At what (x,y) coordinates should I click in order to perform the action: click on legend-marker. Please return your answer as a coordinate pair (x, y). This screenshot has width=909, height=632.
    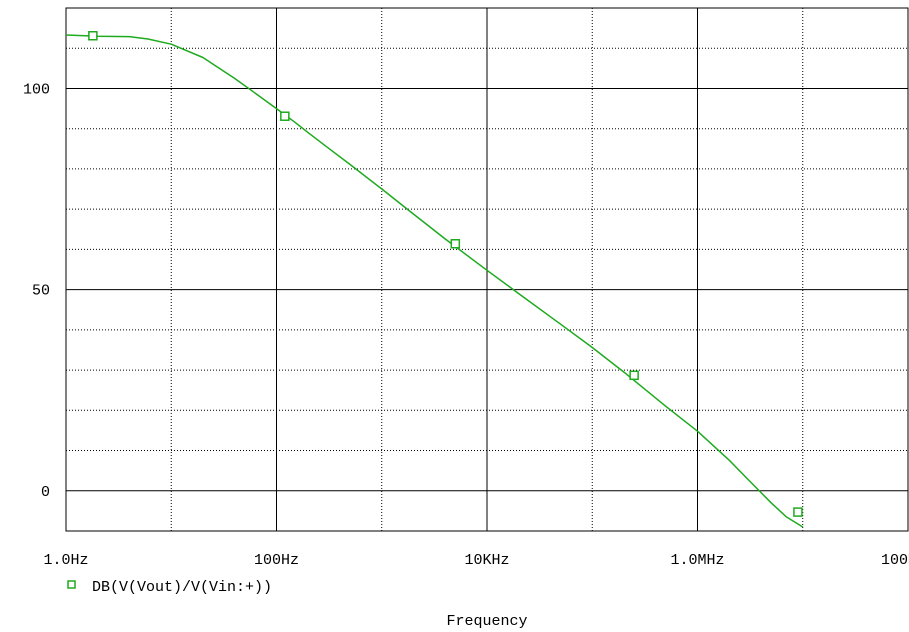
    Looking at the image, I should click on (71, 584).